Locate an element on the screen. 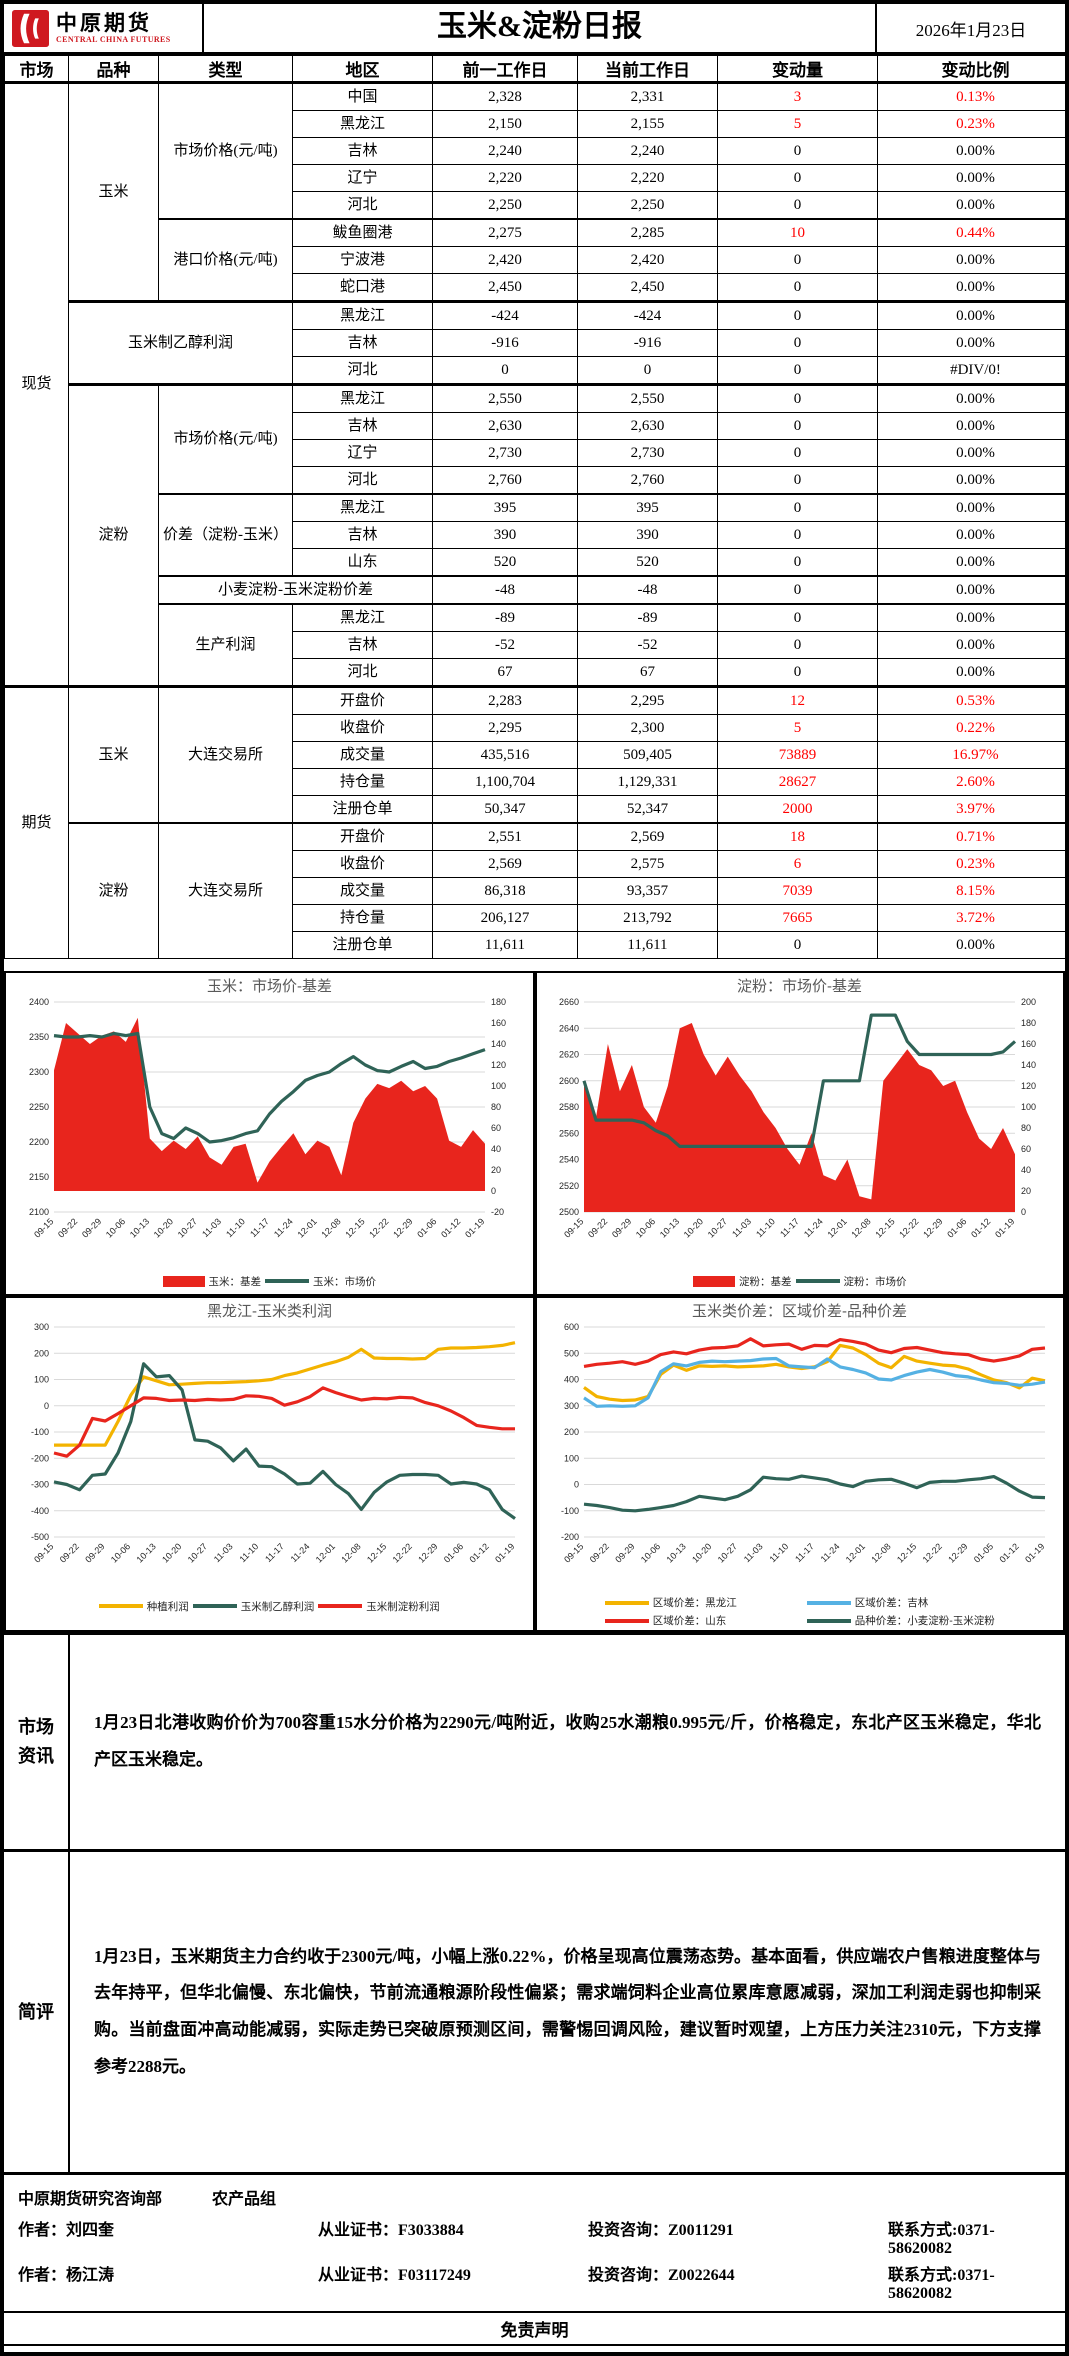  table-cell: 吉林 is located at coordinates (362, 343).